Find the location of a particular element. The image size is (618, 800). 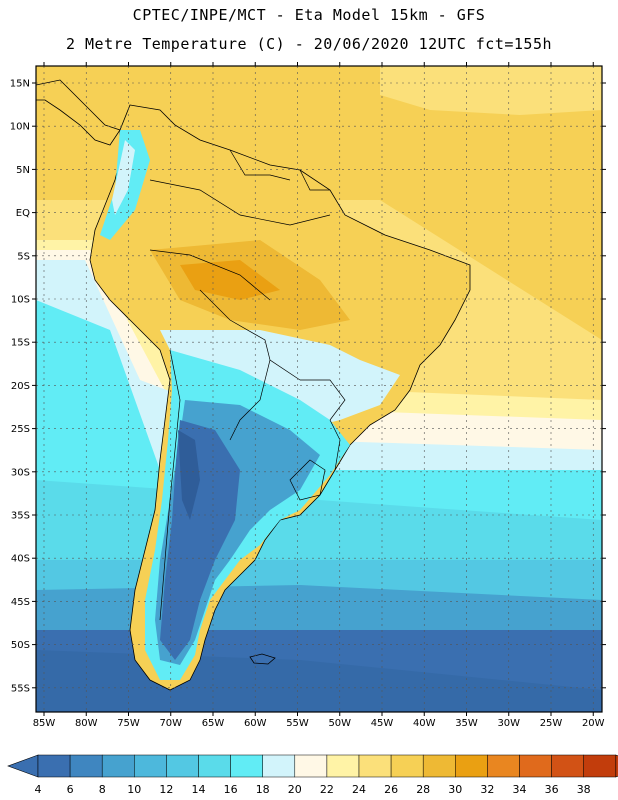

colorbar-labels: 4 6 8 10 12 14 16 18 20 22 24 26 28 30 32 34 36 38 is located at coordinates (313, 789).